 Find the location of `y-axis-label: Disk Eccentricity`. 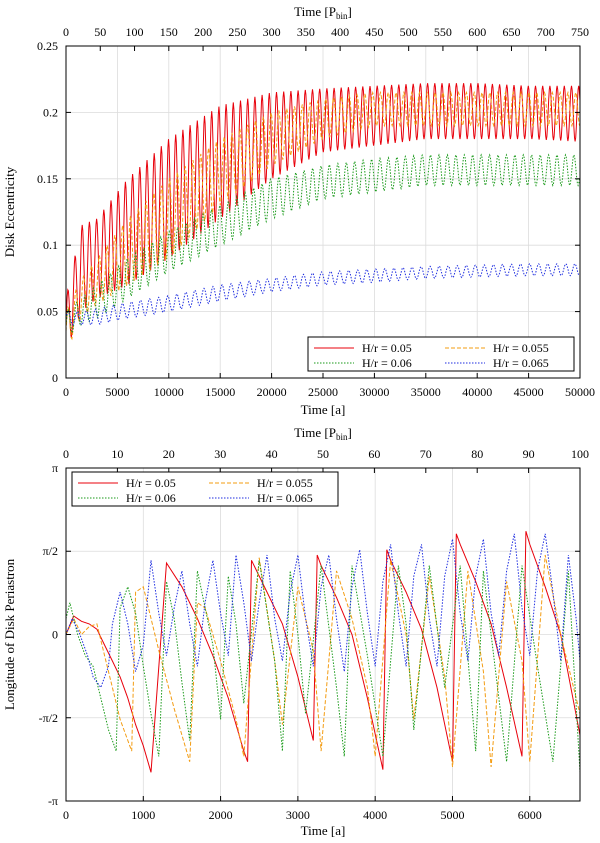

y-axis-label: Disk Eccentricity is located at coordinates (9, 211).